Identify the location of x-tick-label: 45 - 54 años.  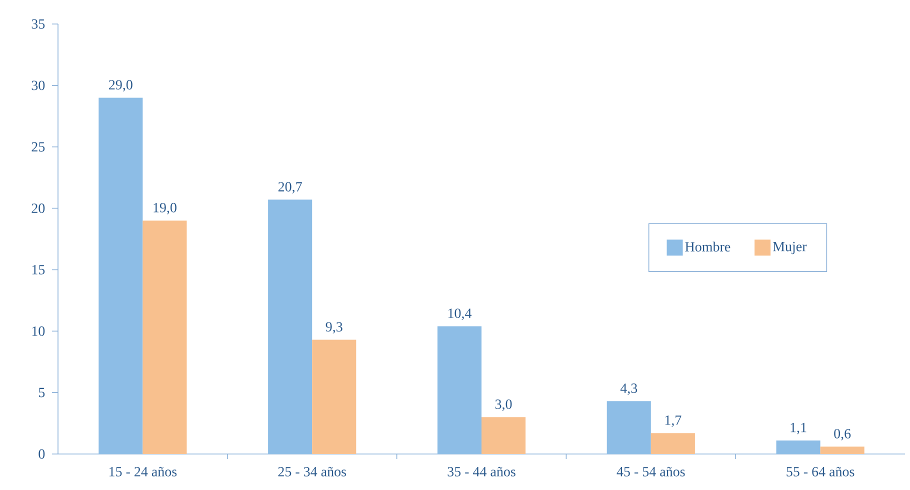
(650, 471).